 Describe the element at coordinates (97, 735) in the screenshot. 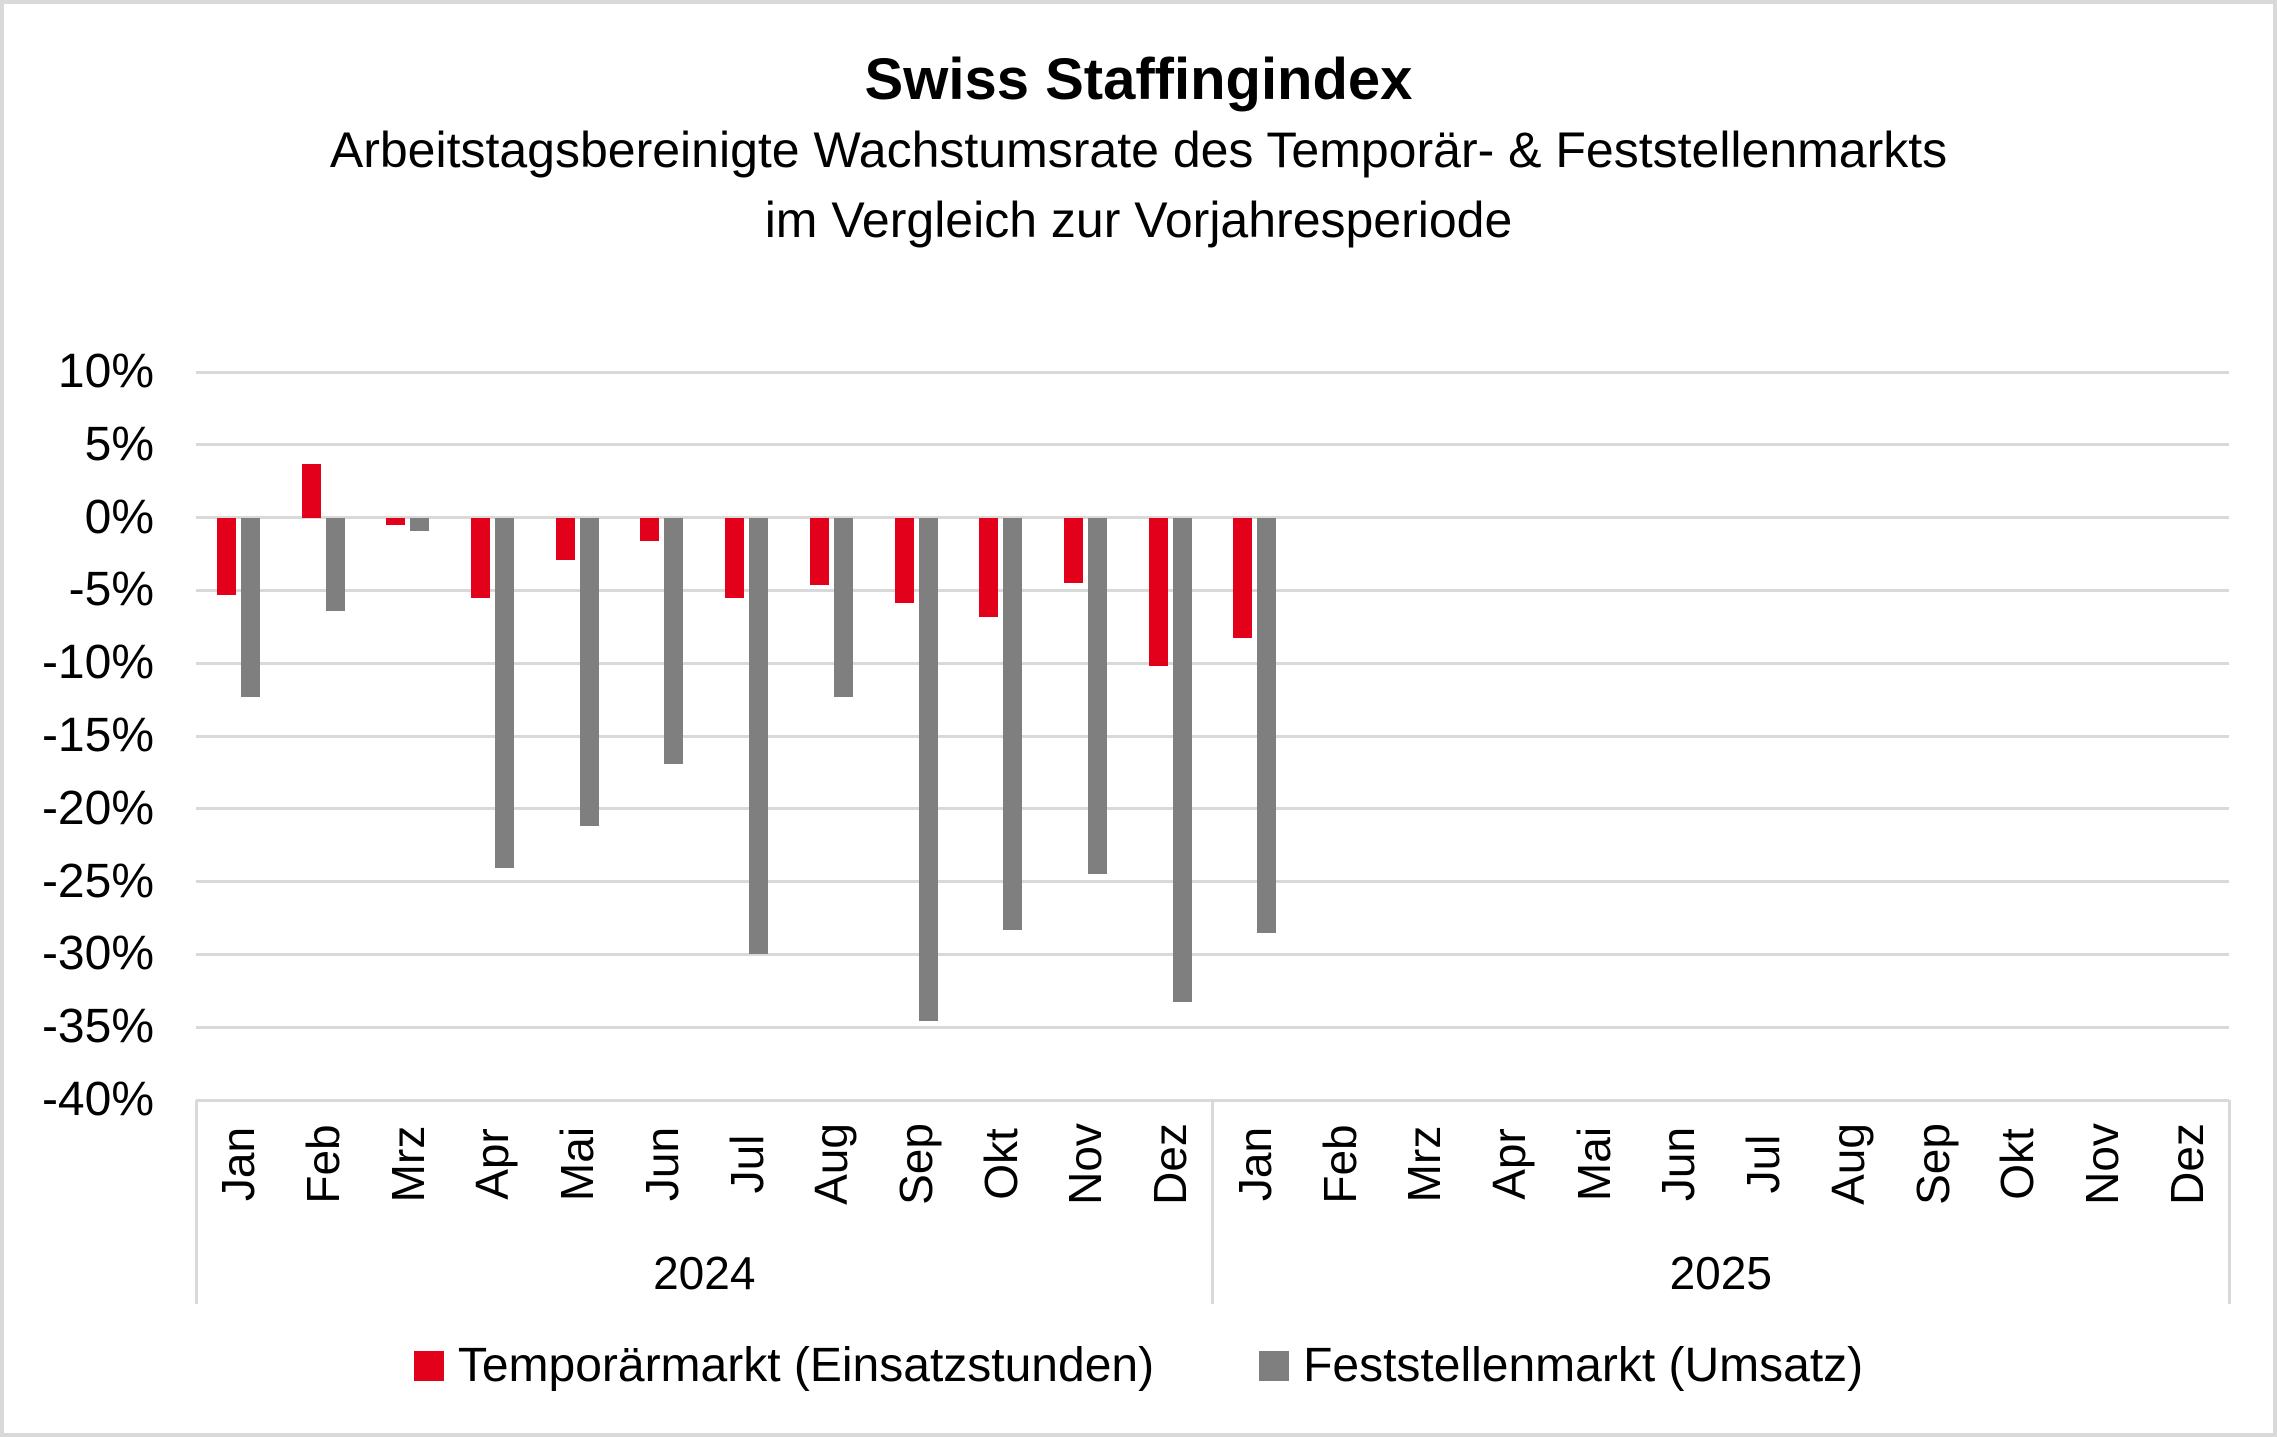

I see `y-axis-tick-label: -15%` at that location.